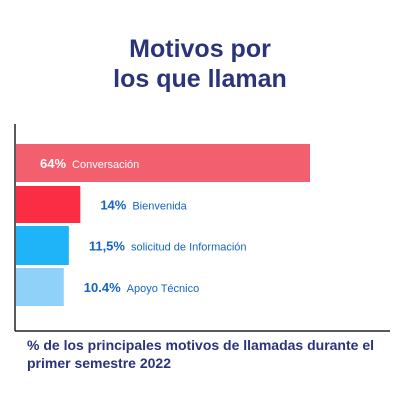 This screenshot has width=400, height=400. I want to click on bar-value-1: 64%, so click(53, 163).